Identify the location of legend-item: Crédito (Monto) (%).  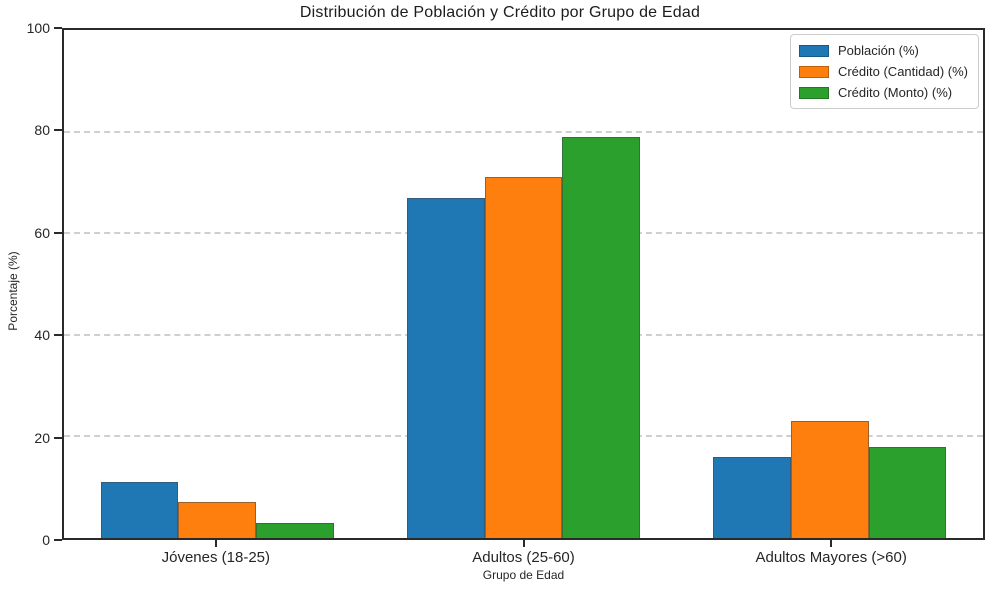
(883, 92).